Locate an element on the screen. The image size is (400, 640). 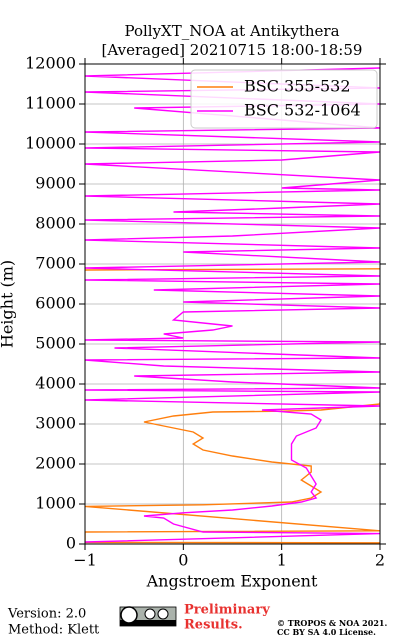
preliminary-label: Preliminary is located at coordinates (227, 610).